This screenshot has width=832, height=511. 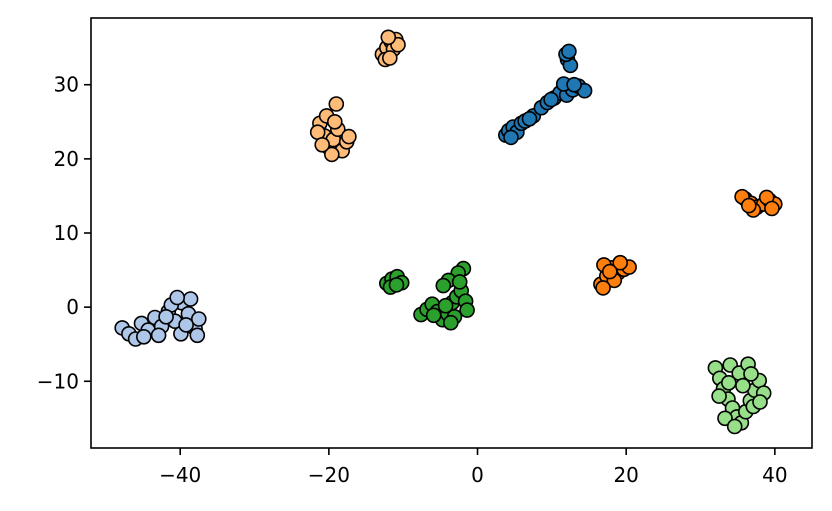 What do you see at coordinates (625, 475) in the screenshot?
I see `x-tick-label: 20` at bounding box center [625, 475].